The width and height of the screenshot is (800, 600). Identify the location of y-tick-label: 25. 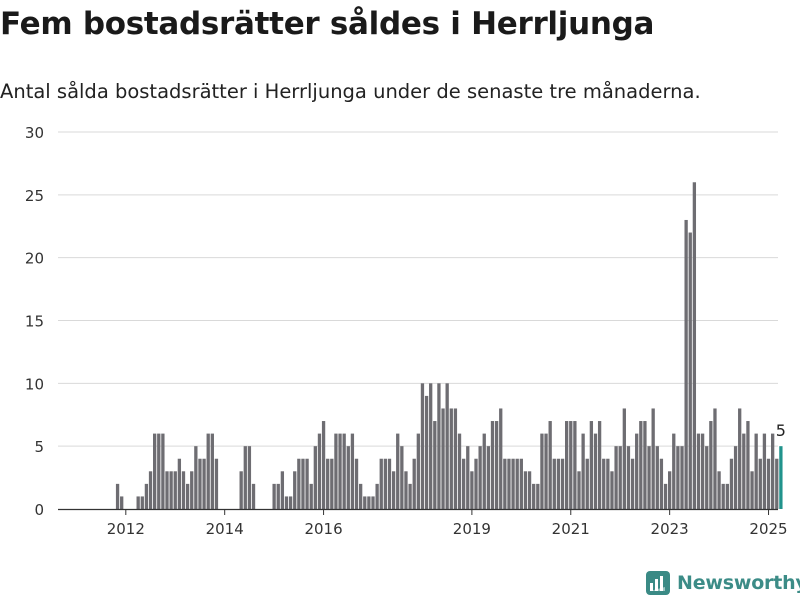
(34, 196).